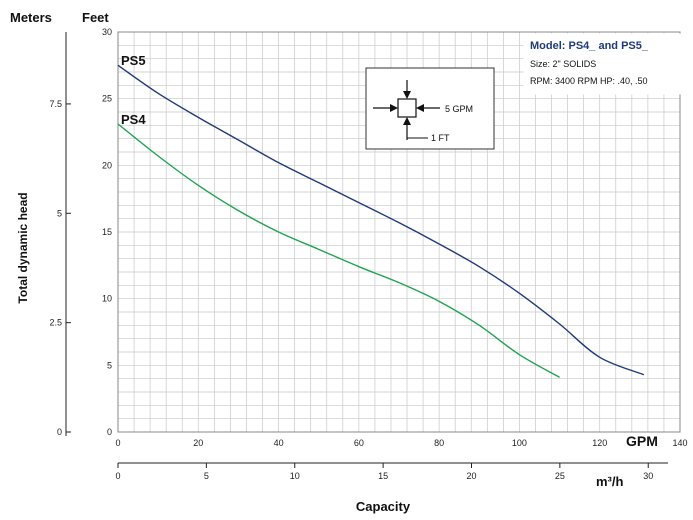 The width and height of the screenshot is (693, 520). I want to click on info-line-1: Size: 2" SOLIDS, so click(563, 64).